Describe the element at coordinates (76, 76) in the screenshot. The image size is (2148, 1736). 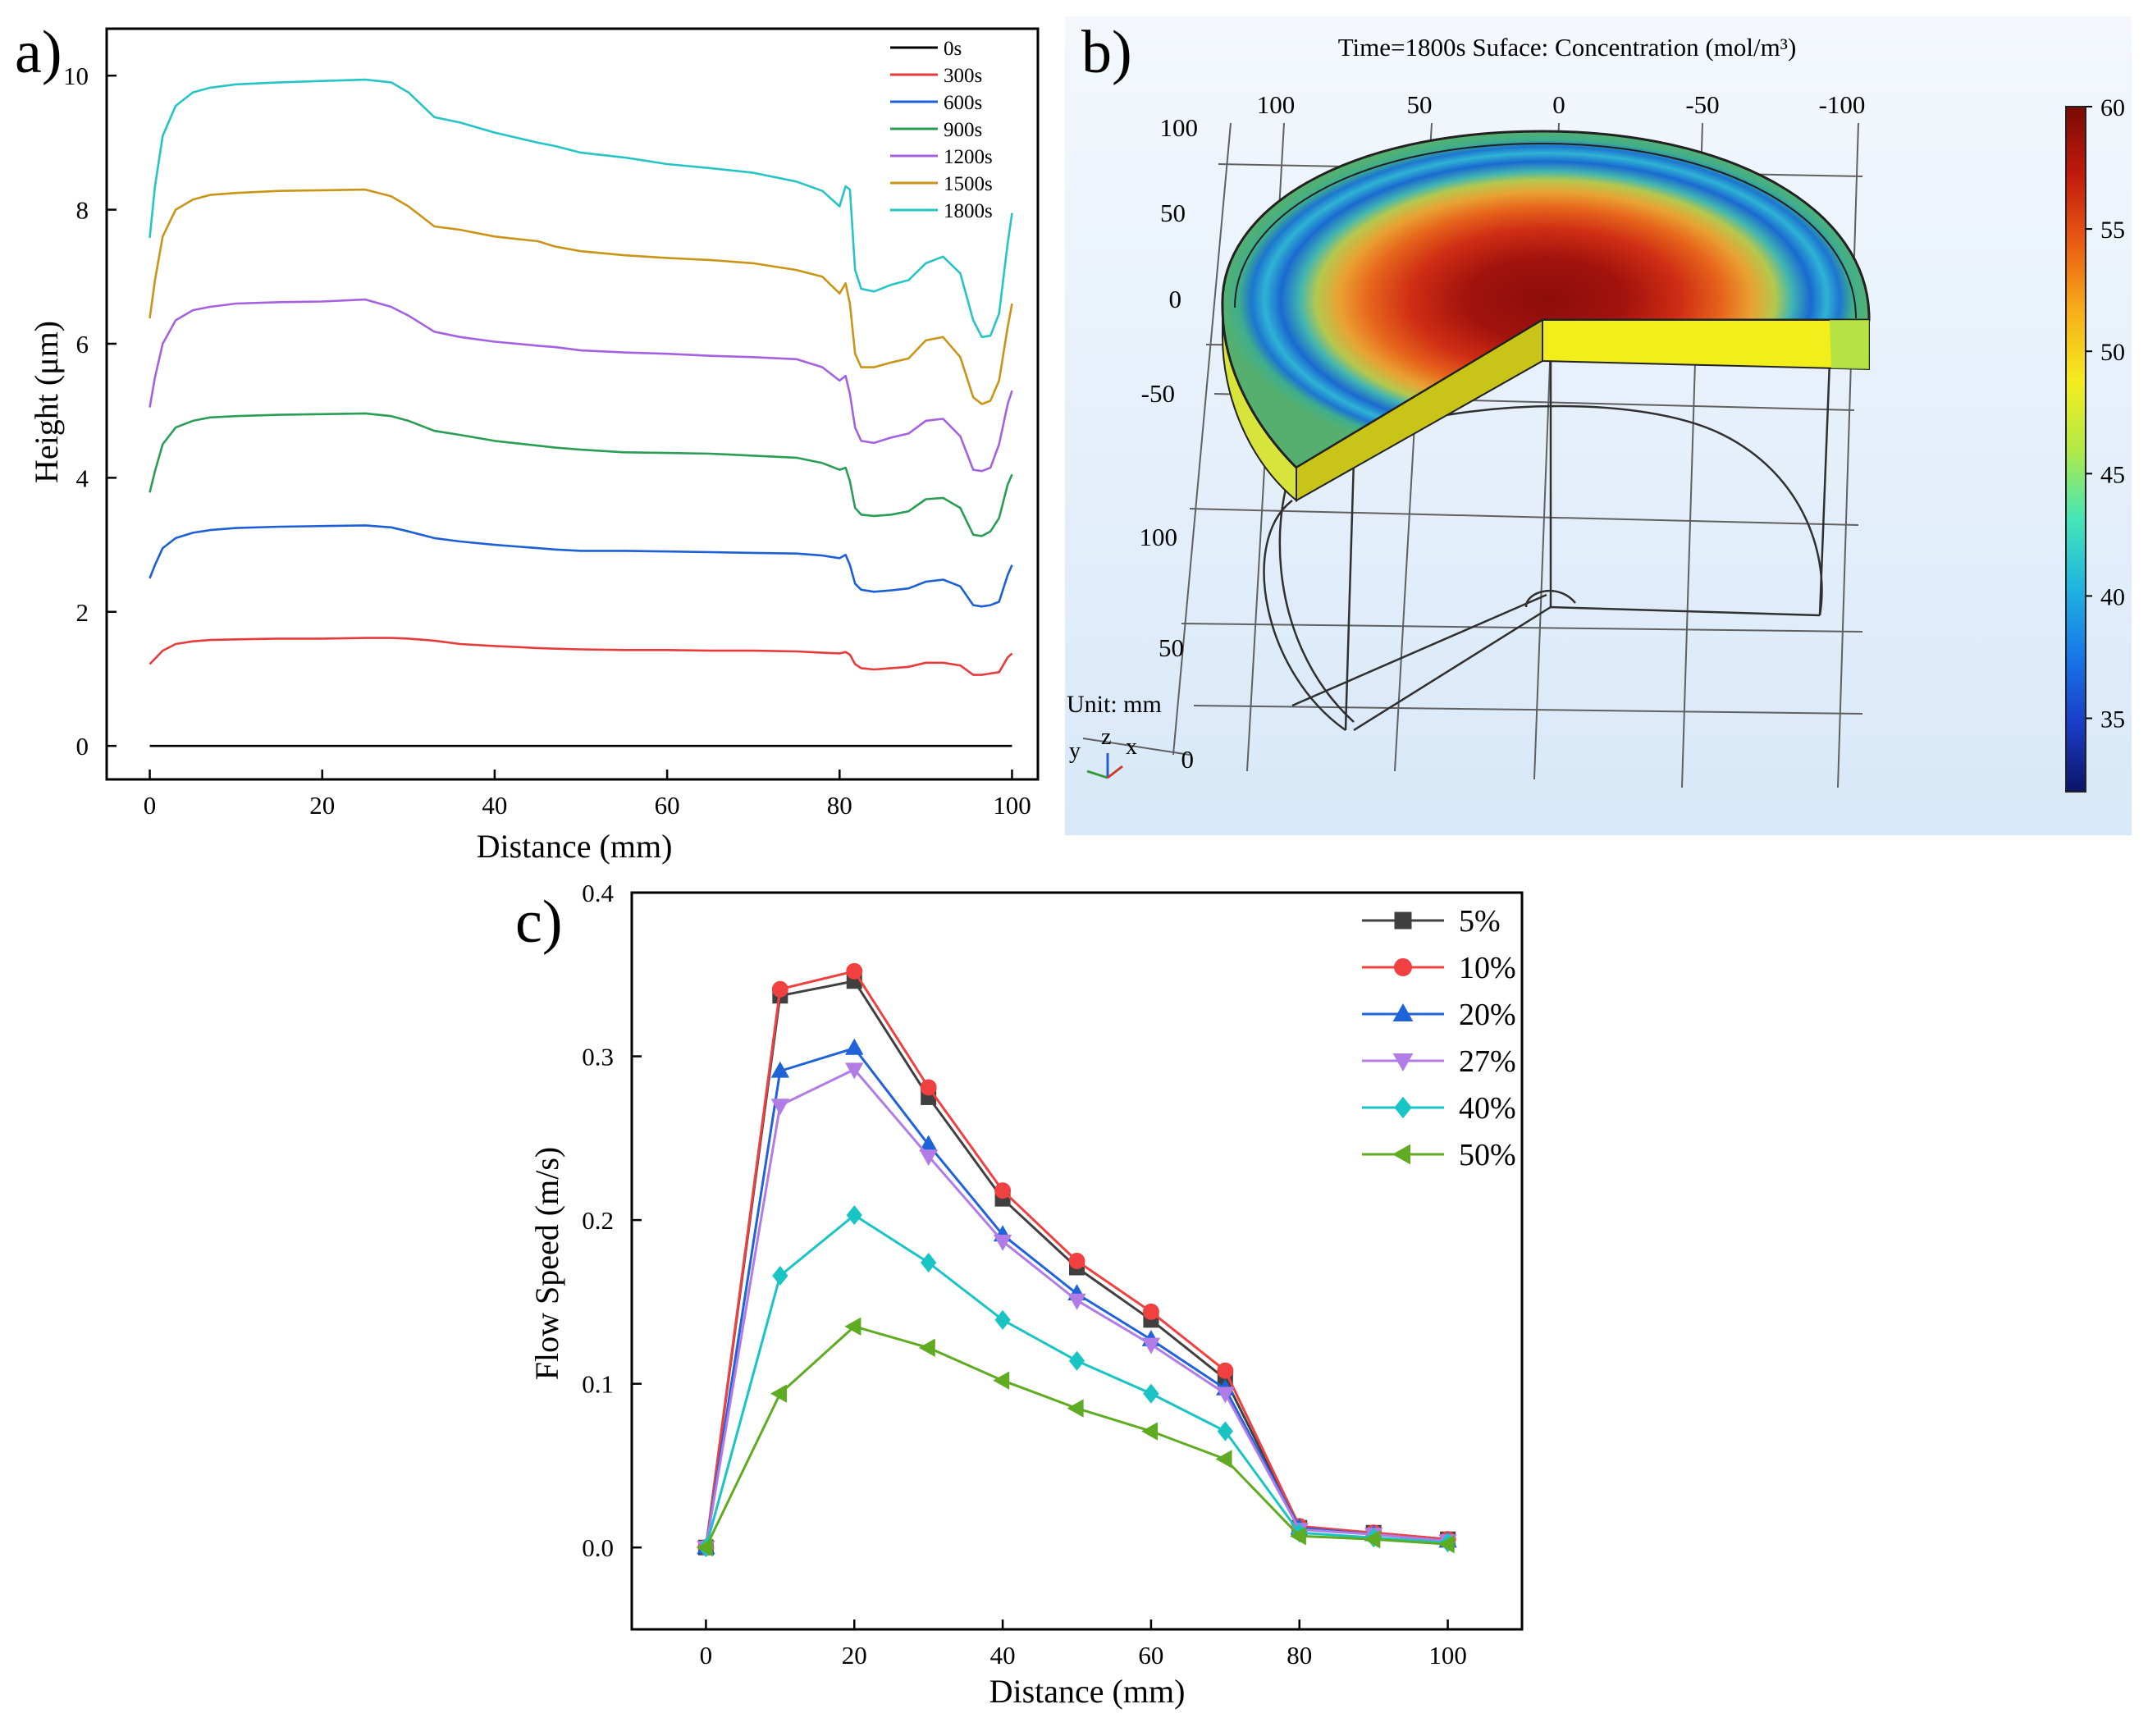
I see `y-tick-label: 10` at that location.